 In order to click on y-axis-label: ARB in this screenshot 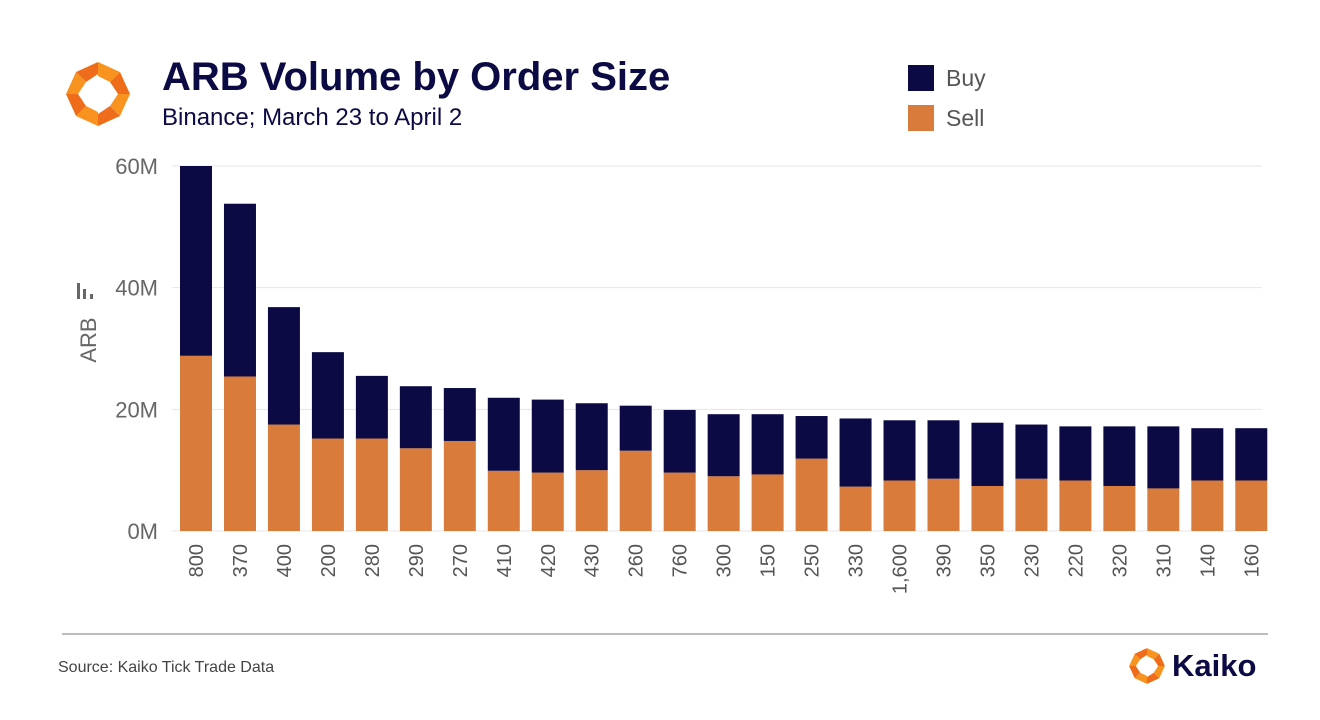, I will do `click(88, 339)`.